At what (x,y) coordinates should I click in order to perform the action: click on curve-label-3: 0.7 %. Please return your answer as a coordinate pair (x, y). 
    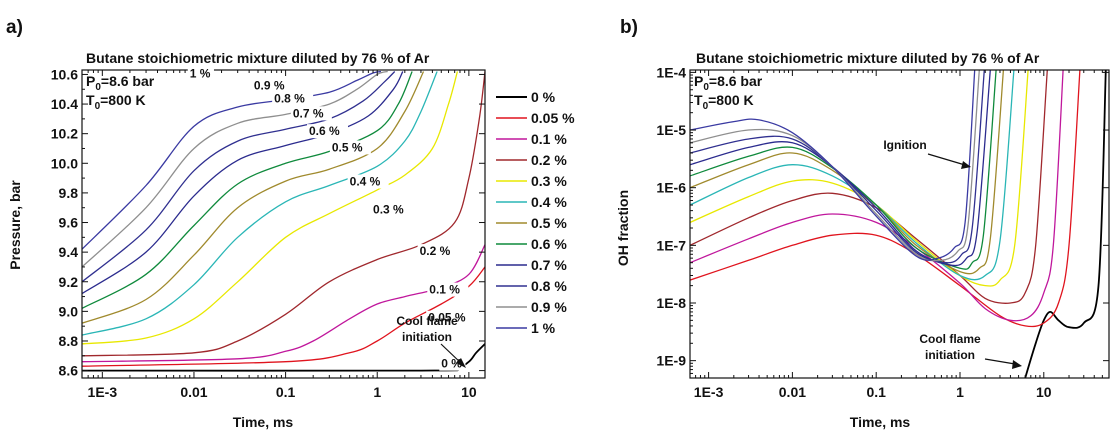
    Looking at the image, I should click on (308, 113).